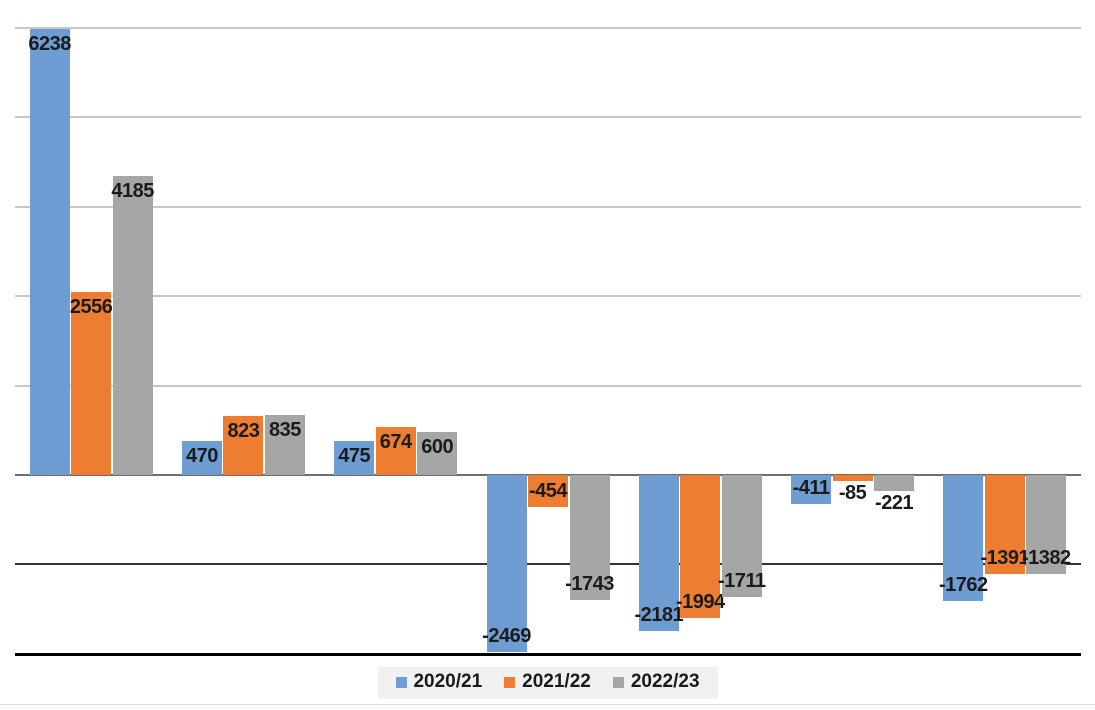  I want to click on bar-2020-21-group3, so click(354, 458).